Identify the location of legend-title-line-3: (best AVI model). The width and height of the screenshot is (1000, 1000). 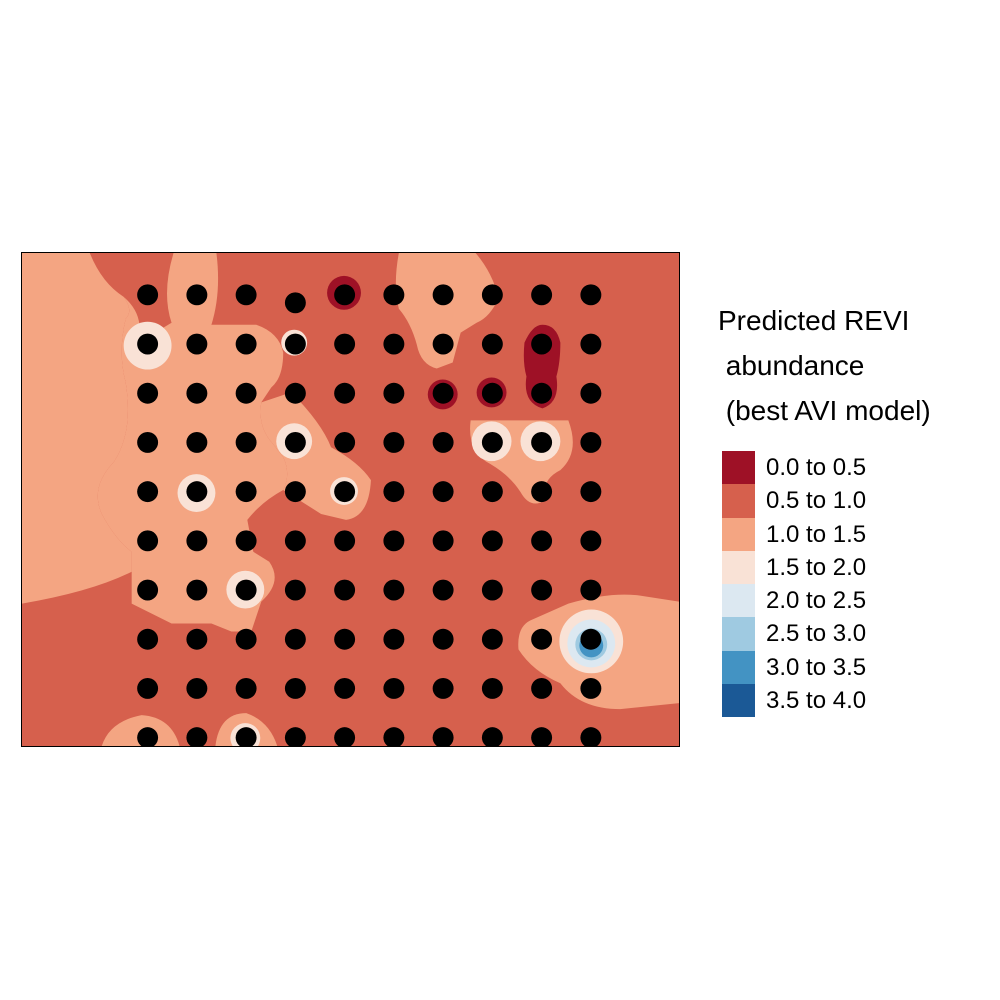
(824, 410).